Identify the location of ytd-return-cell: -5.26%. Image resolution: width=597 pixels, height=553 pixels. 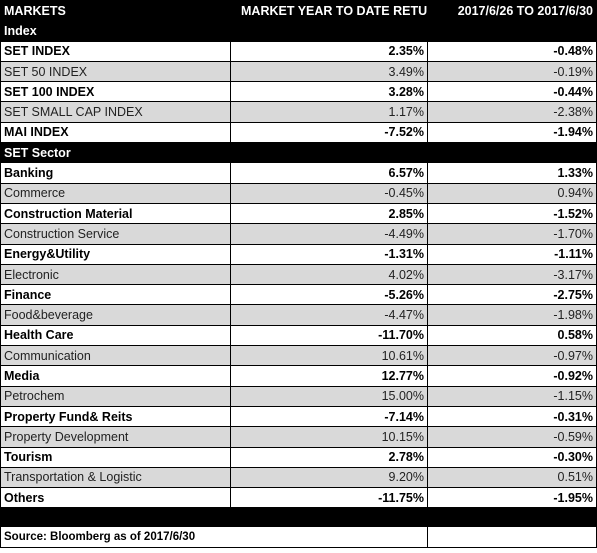
(329, 295).